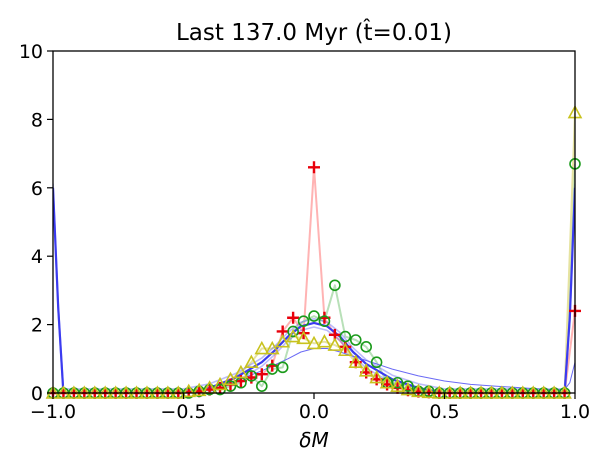 The image size is (607, 465). Describe the element at coordinates (183, 412) in the screenshot. I see `x-tick-label: −0.5` at that location.